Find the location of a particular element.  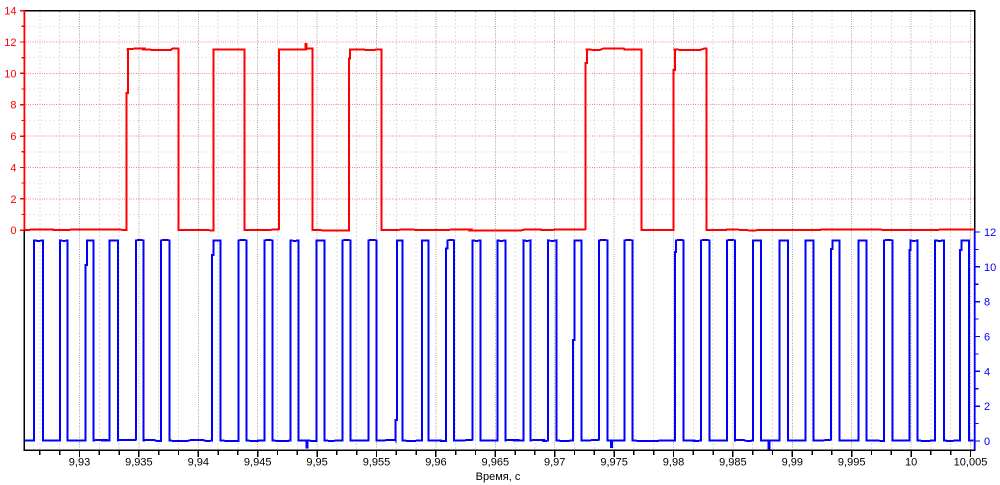

svg-text: 10,005 is located at coordinates (971, 463).